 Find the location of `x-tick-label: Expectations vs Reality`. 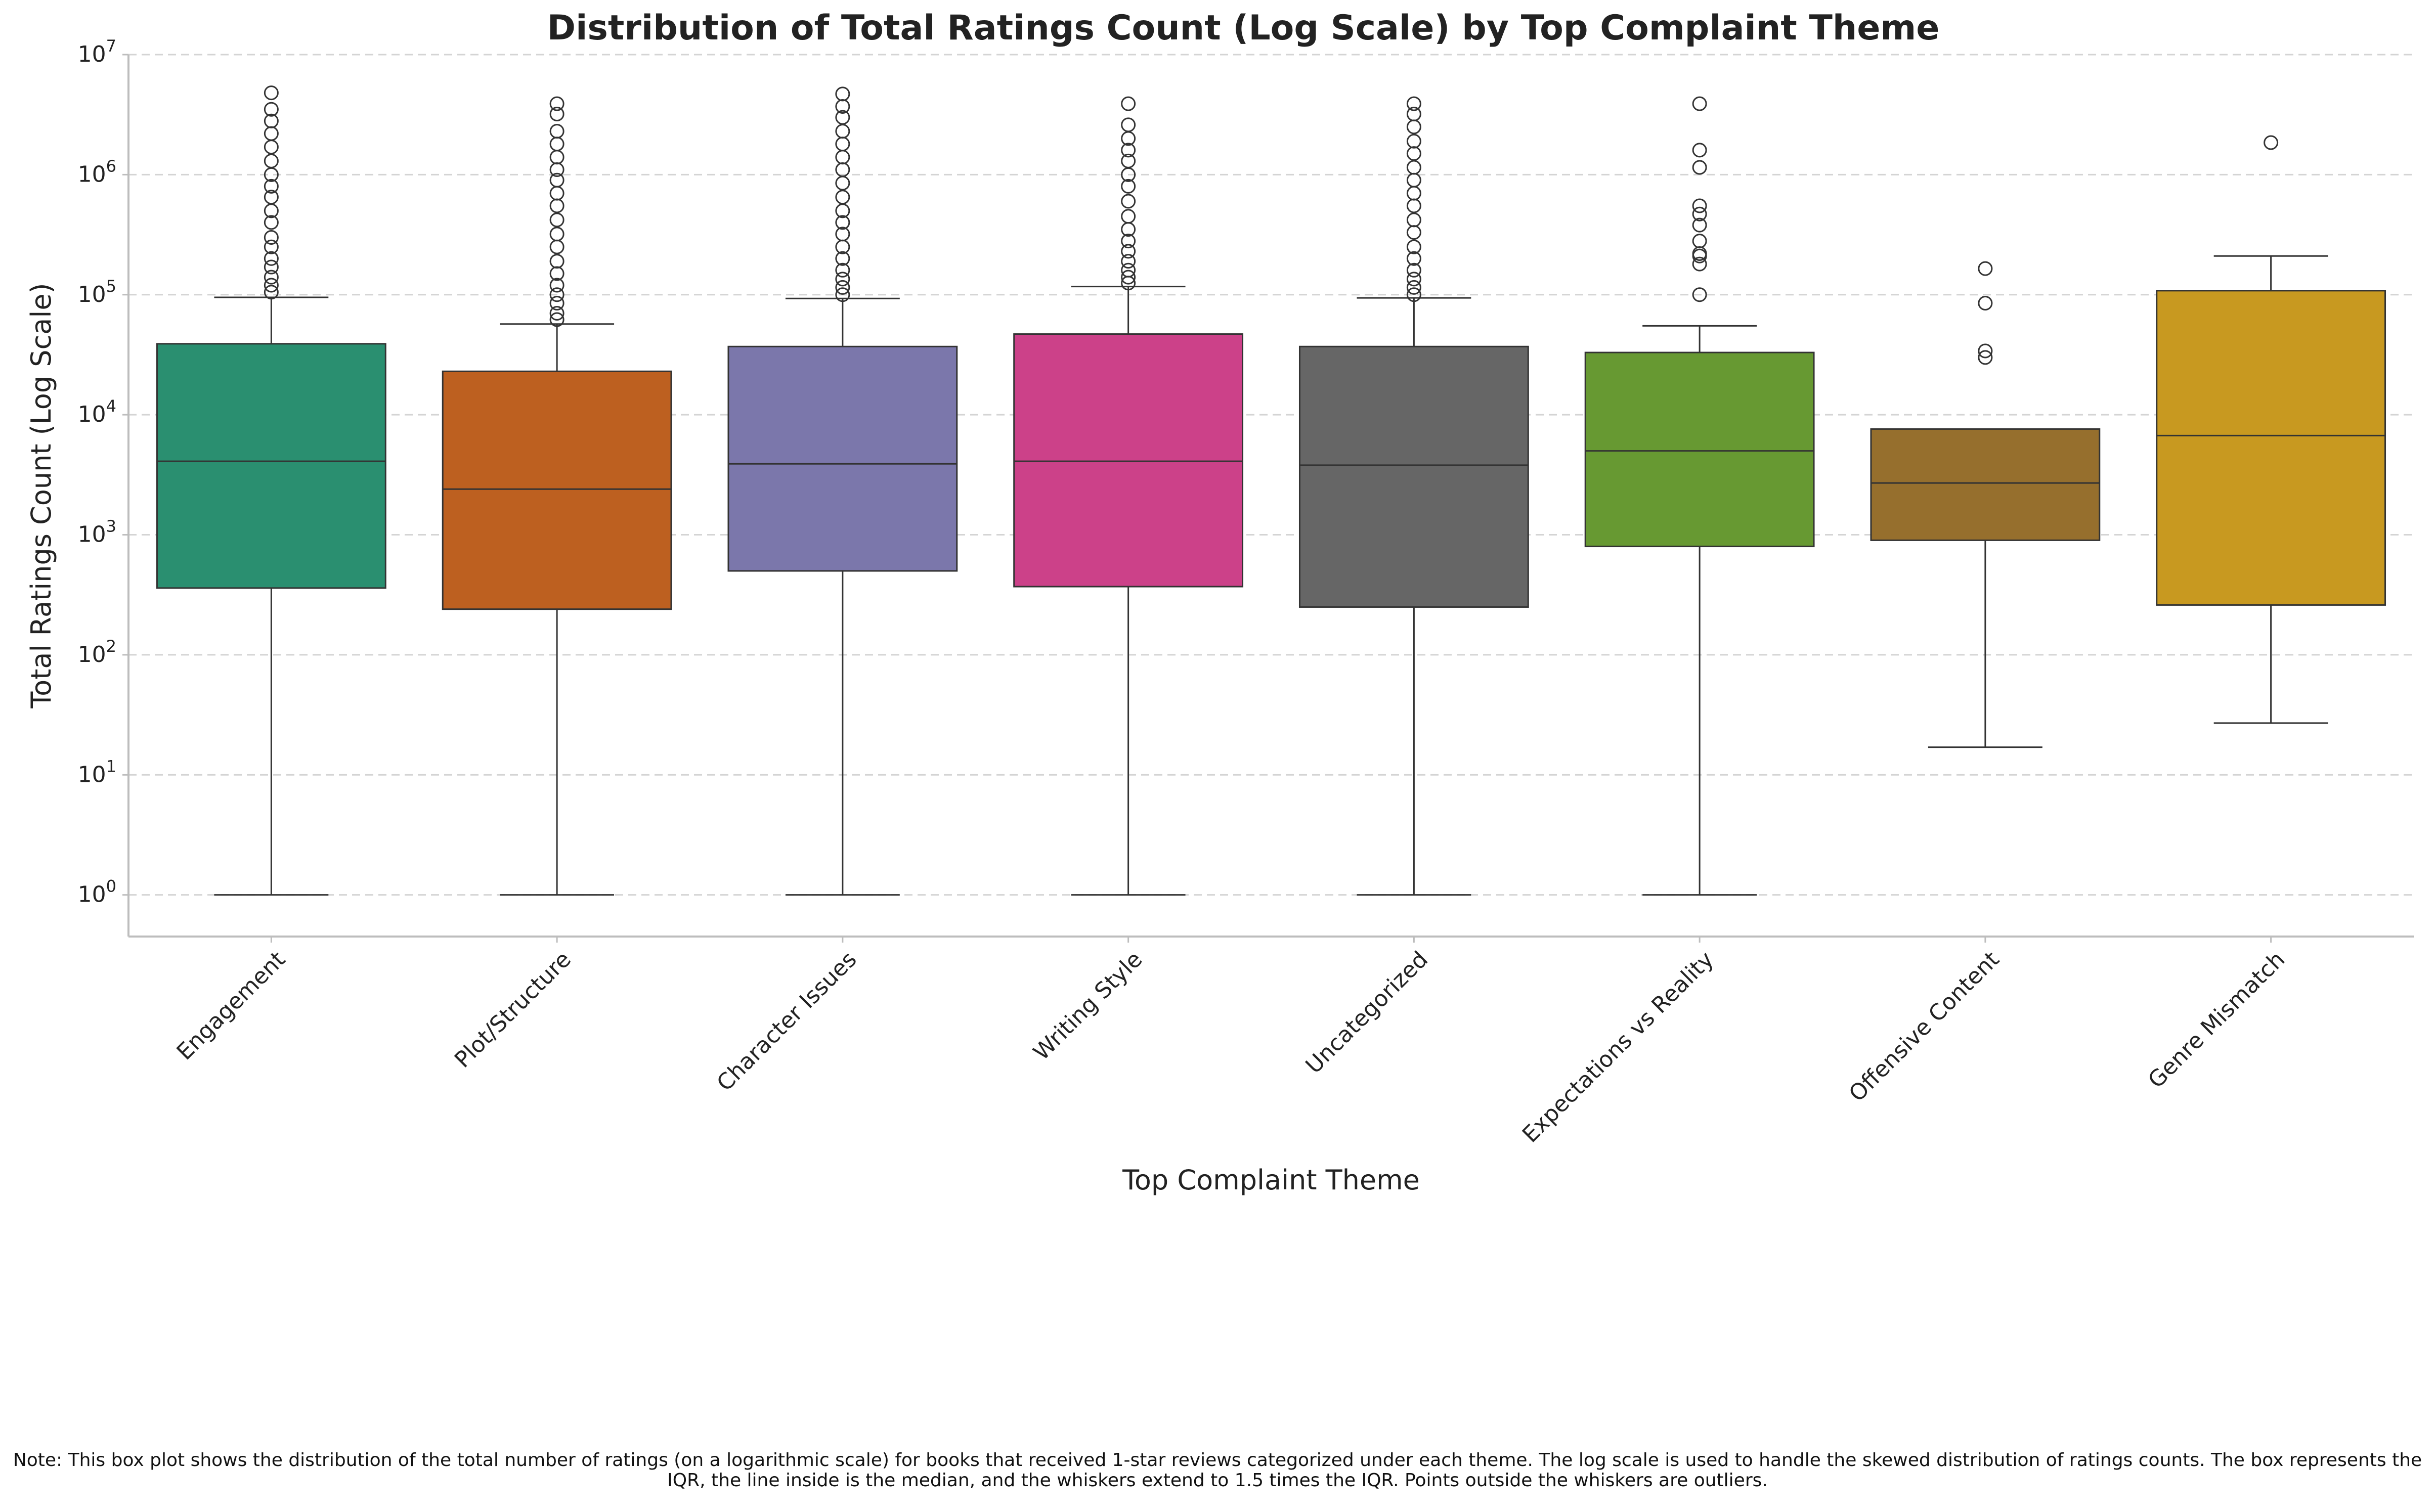

x-tick-label: Expectations vs Reality is located at coordinates (1618, 1047).